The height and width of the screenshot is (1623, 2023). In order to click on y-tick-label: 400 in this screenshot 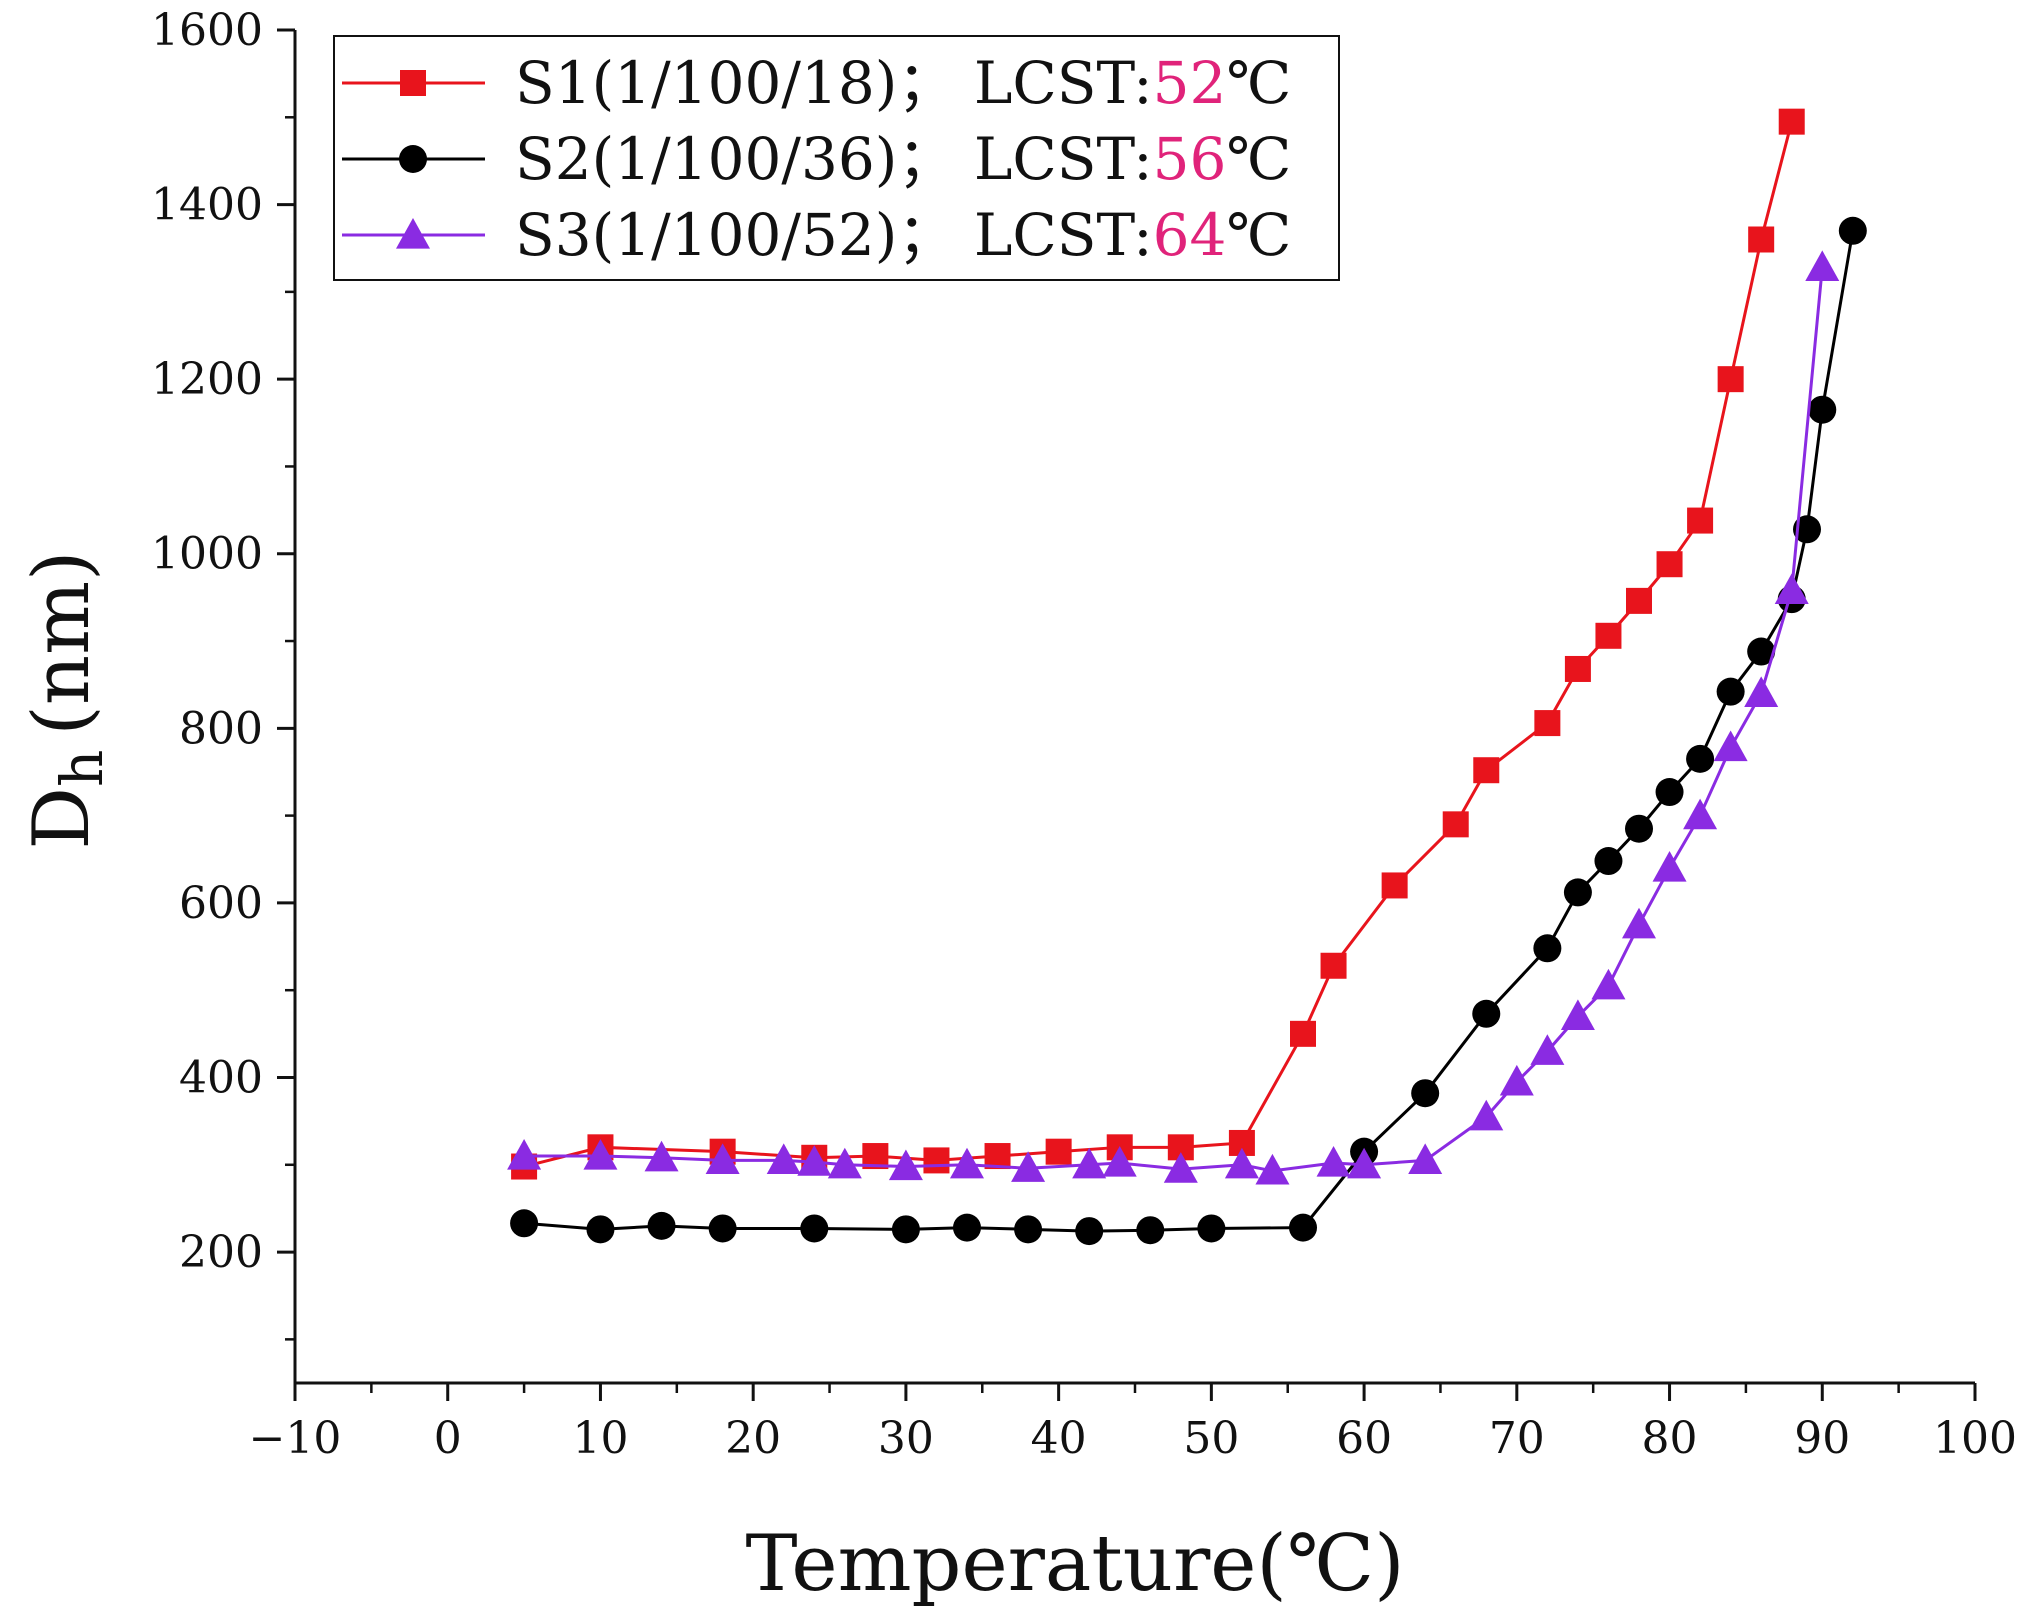, I will do `click(221, 1077)`.